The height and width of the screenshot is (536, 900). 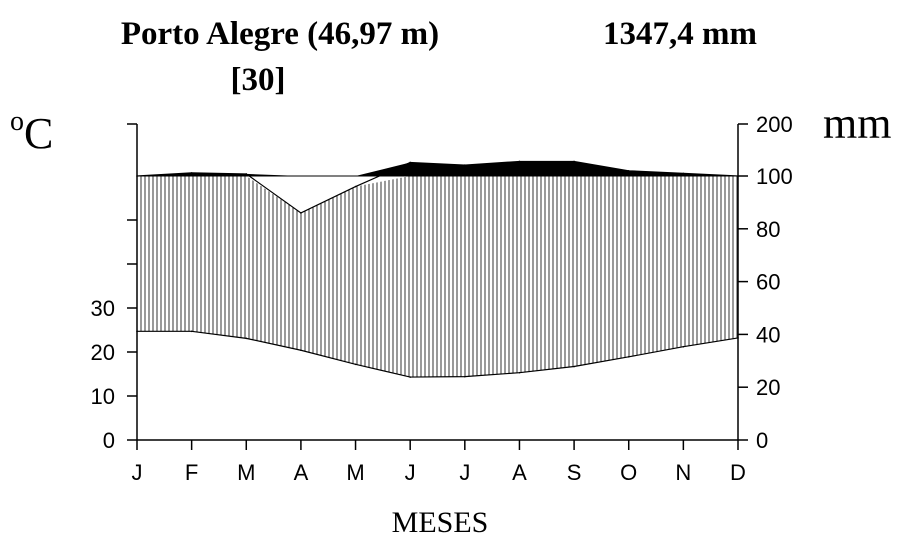 What do you see at coordinates (31, 132) in the screenshot?
I see `left-axis-unit: oC` at bounding box center [31, 132].